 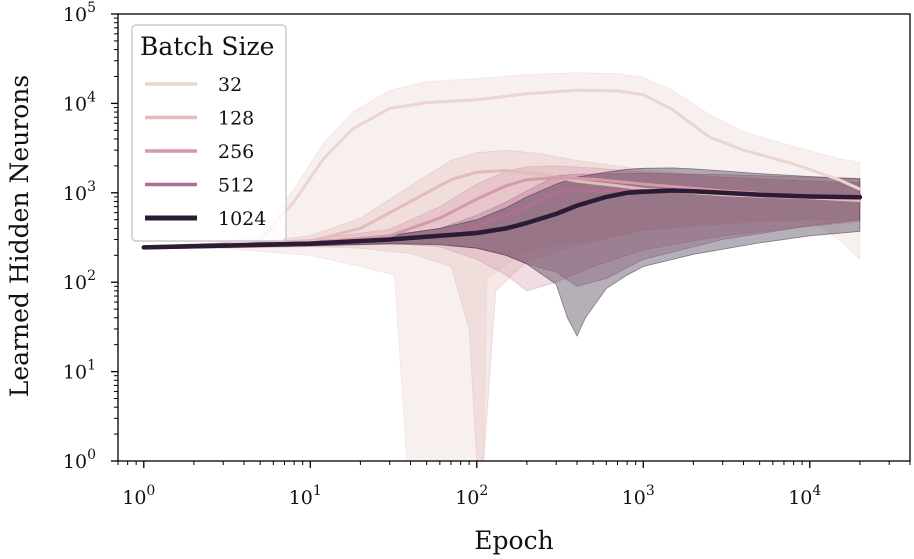 What do you see at coordinates (236, 119) in the screenshot?
I see `legend-label-128: 128` at bounding box center [236, 119].